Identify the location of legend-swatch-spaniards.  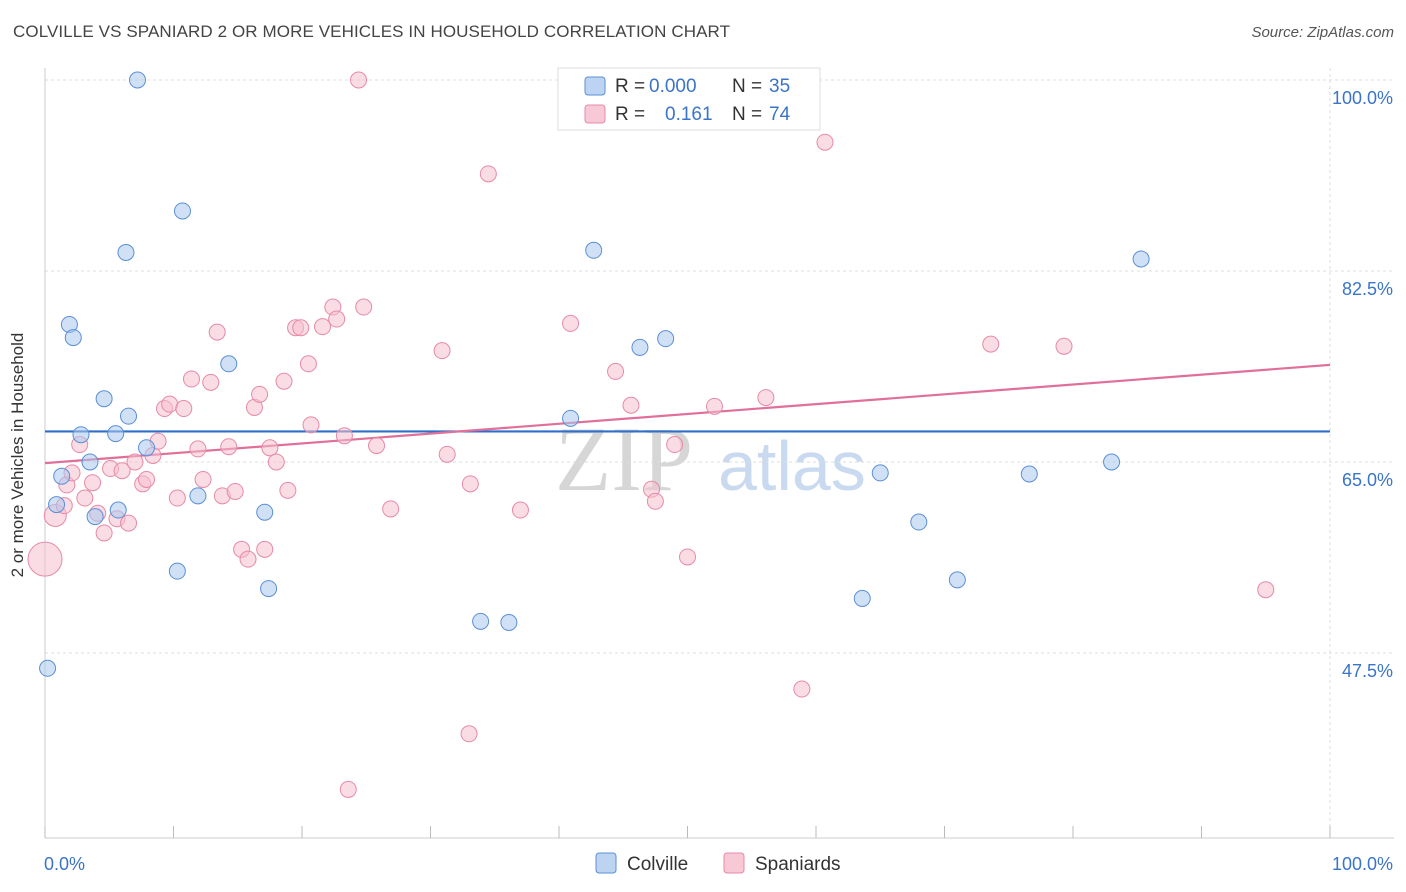
(595, 114).